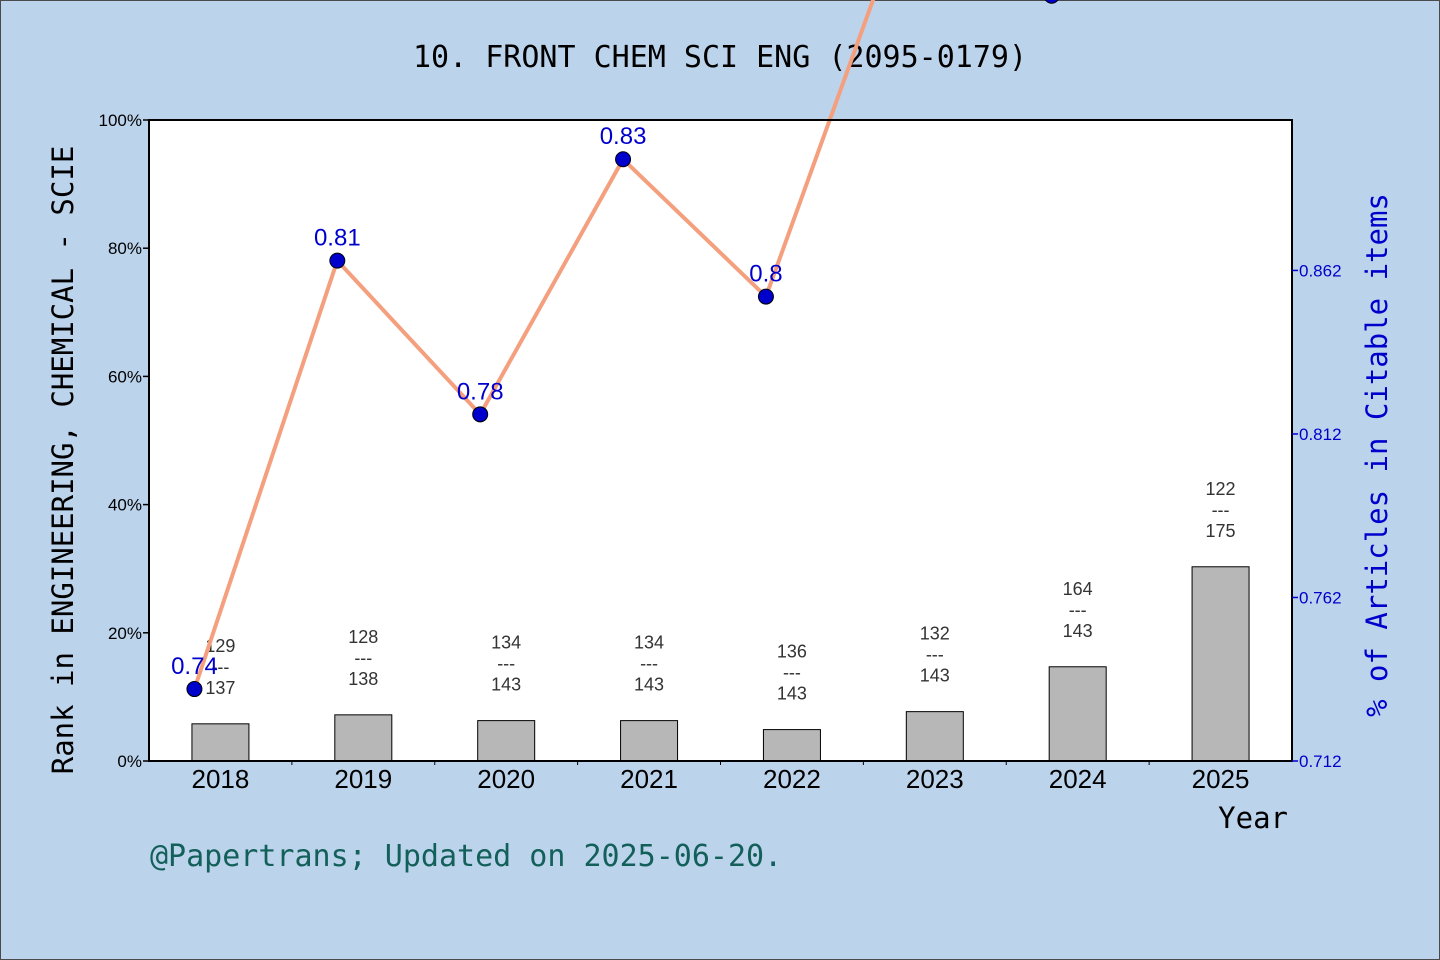  Describe the element at coordinates (1377, 455) in the screenshot. I see `y-axis-right-label: % of Articles in Citable items` at that location.